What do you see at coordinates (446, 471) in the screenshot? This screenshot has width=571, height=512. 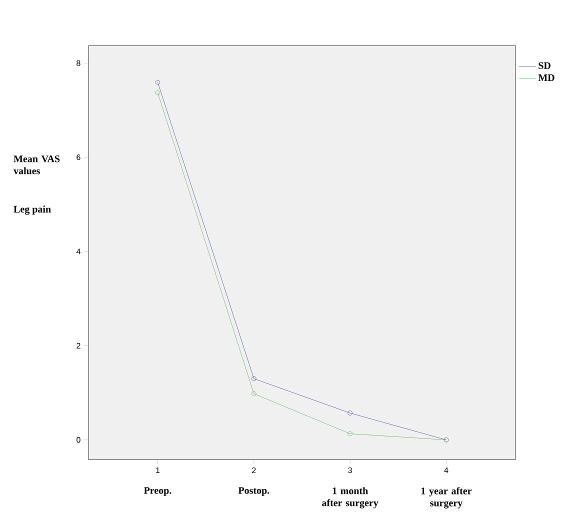 I see `x-tick-label: 4` at bounding box center [446, 471].